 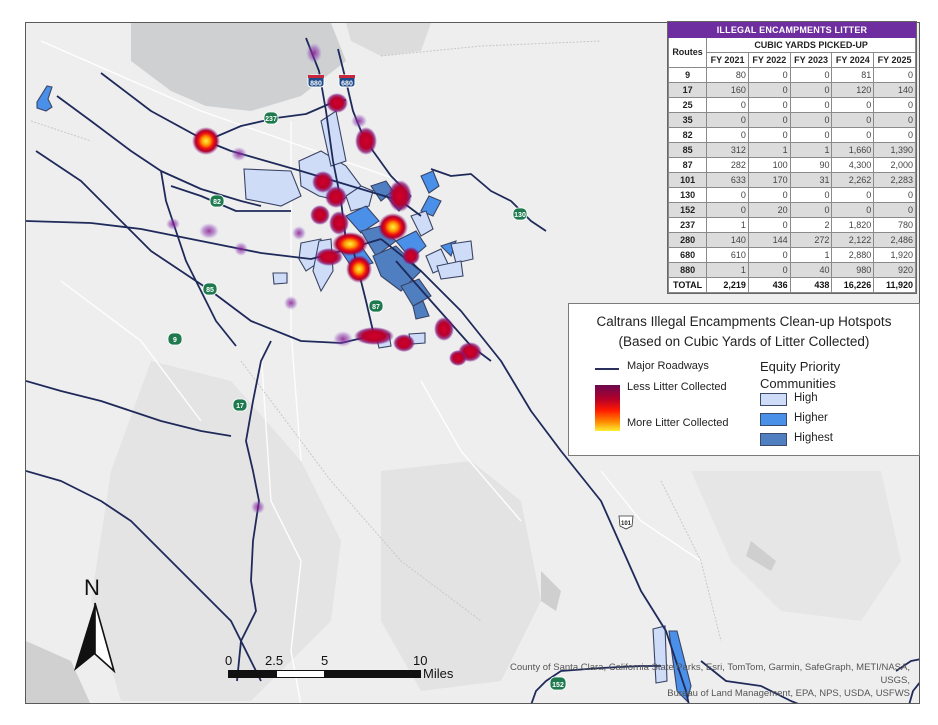 I want to click on route-cell: 87, so click(x=687, y=165).